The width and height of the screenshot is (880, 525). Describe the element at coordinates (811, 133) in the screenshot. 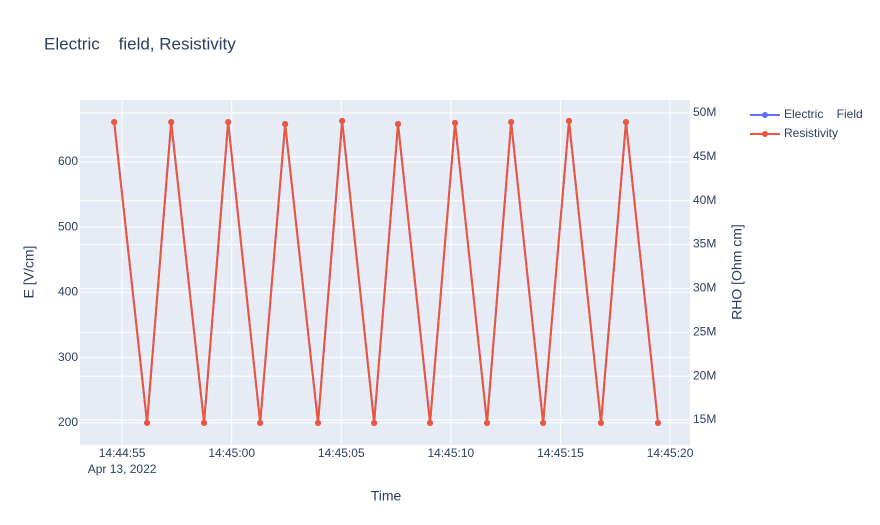

I see `legend-label: Resistivity` at that location.